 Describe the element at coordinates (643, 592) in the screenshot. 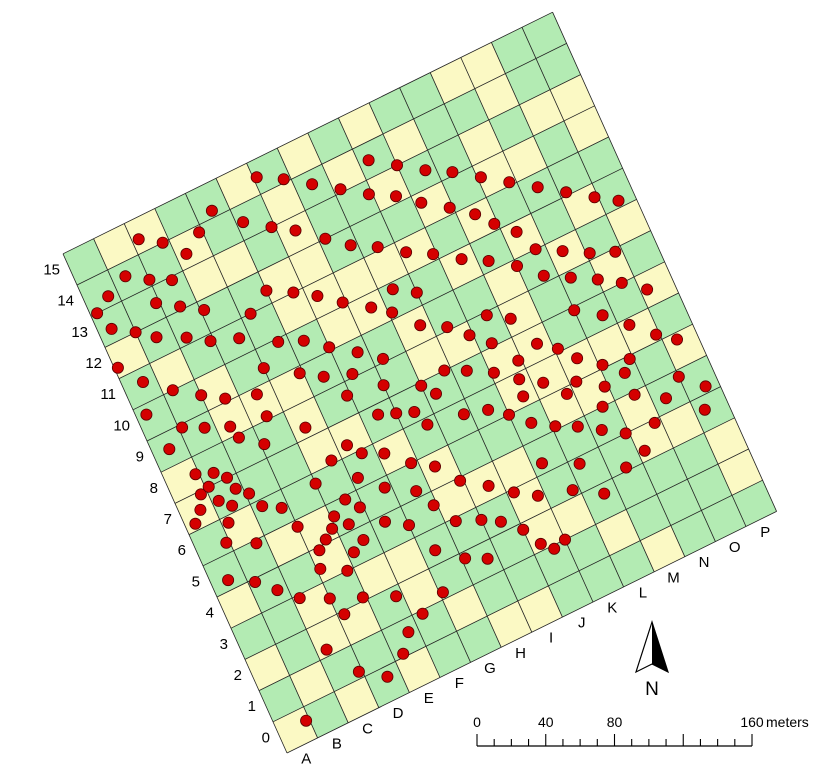

I see `column-label: L` at that location.